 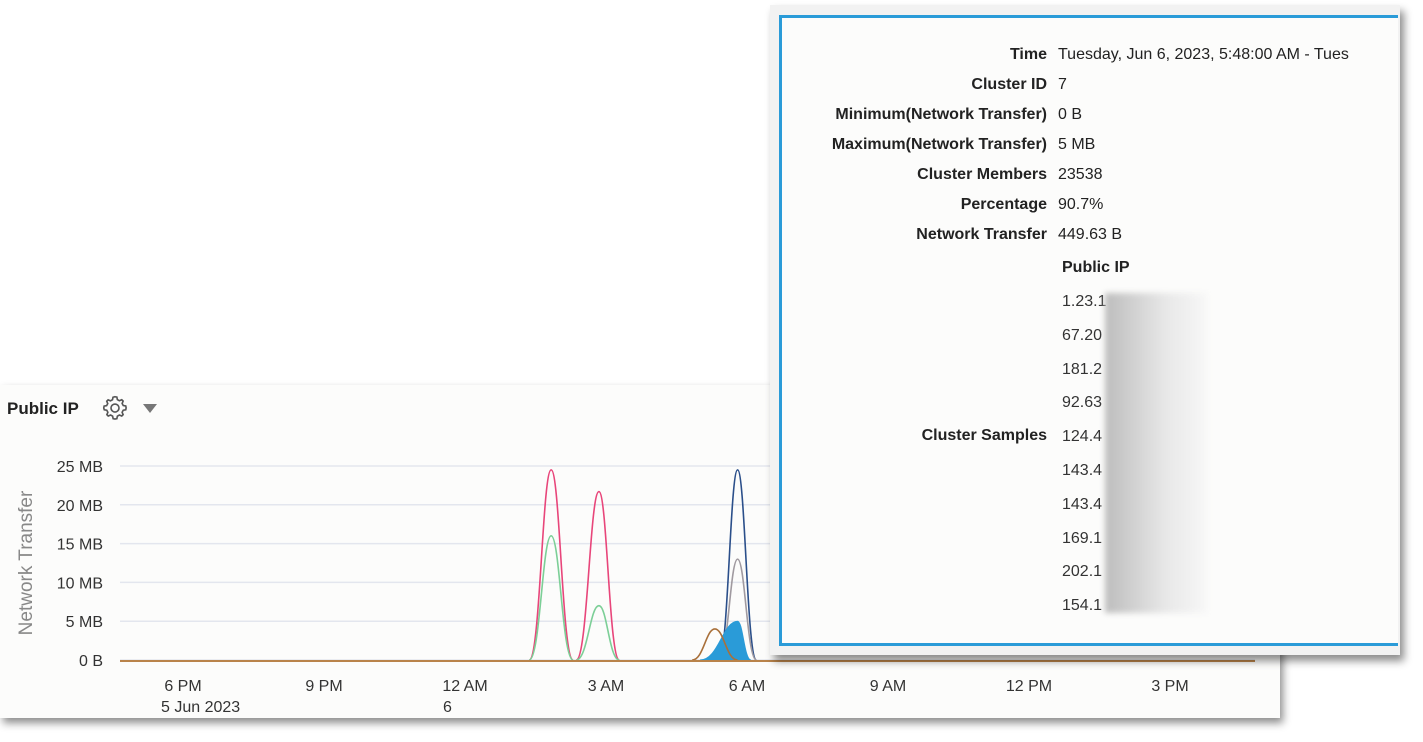 What do you see at coordinates (1070, 114) in the screenshot?
I see `tooltip-value: 0 B` at bounding box center [1070, 114].